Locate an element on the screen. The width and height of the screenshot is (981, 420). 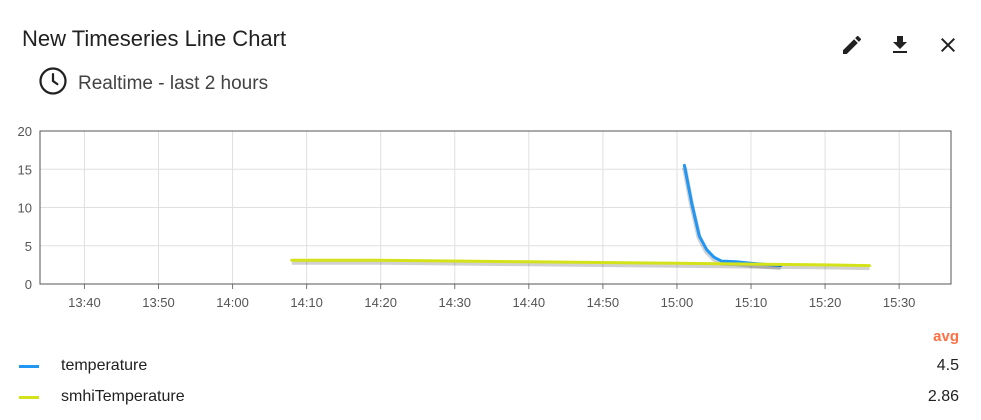
legend-header-avg: avg is located at coordinates (946, 336).